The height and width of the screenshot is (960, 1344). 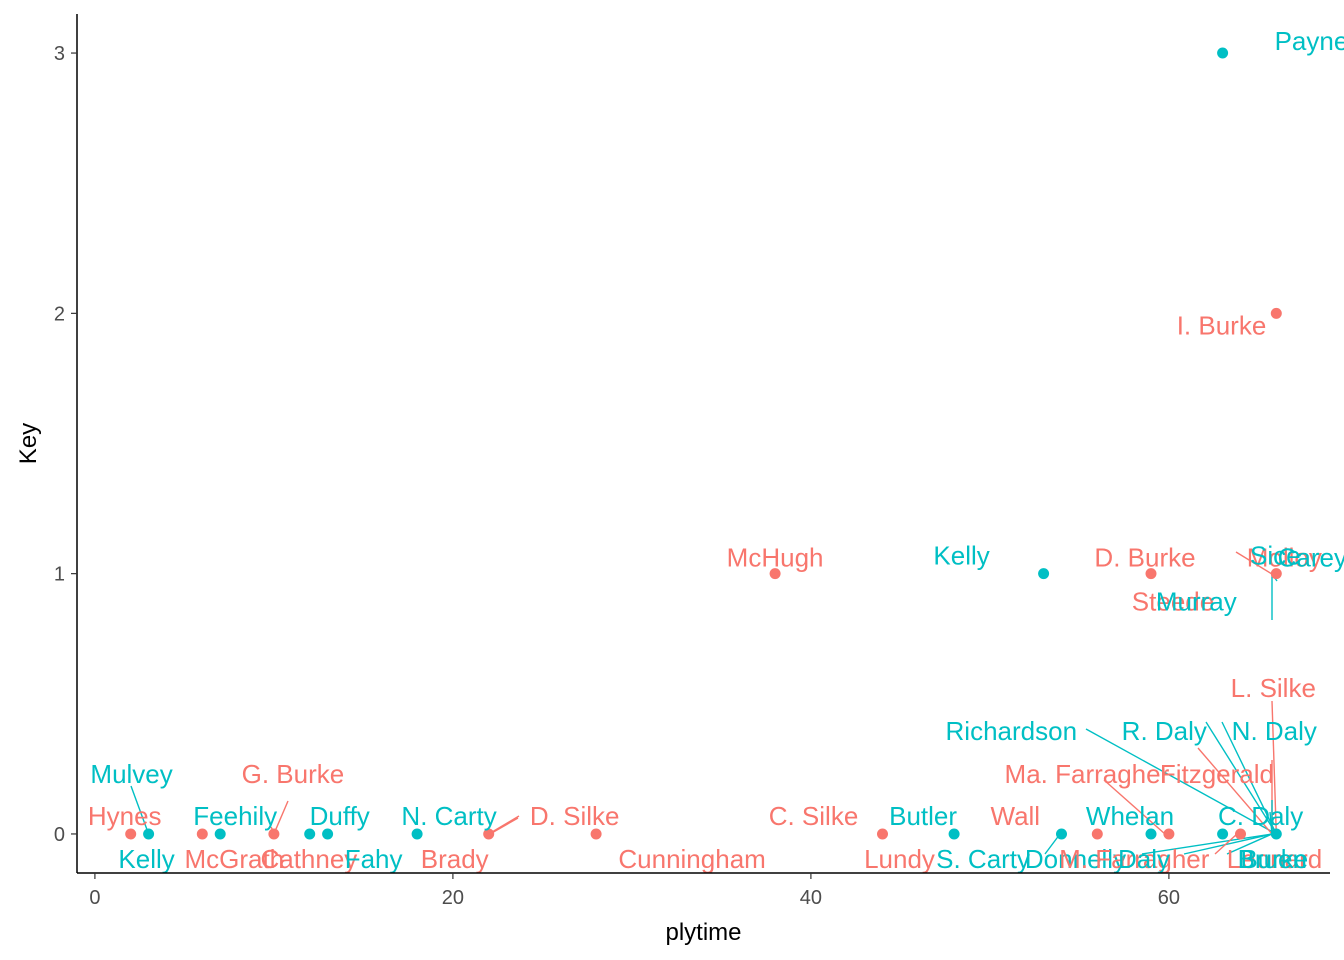 What do you see at coordinates (448, 816) in the screenshot?
I see `point-label: N. Carty` at bounding box center [448, 816].